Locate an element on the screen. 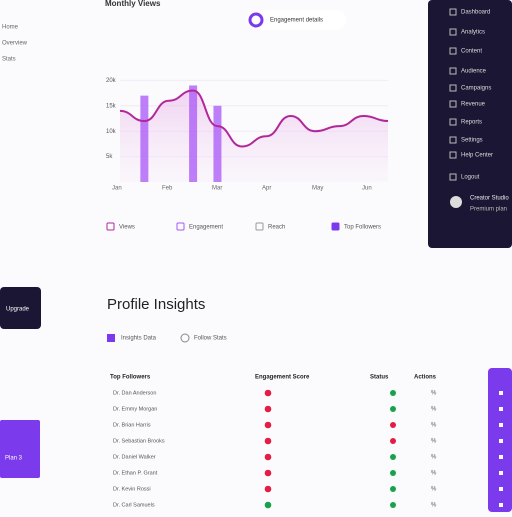  row-name: Dr. Brian Harris is located at coordinates (132, 425).